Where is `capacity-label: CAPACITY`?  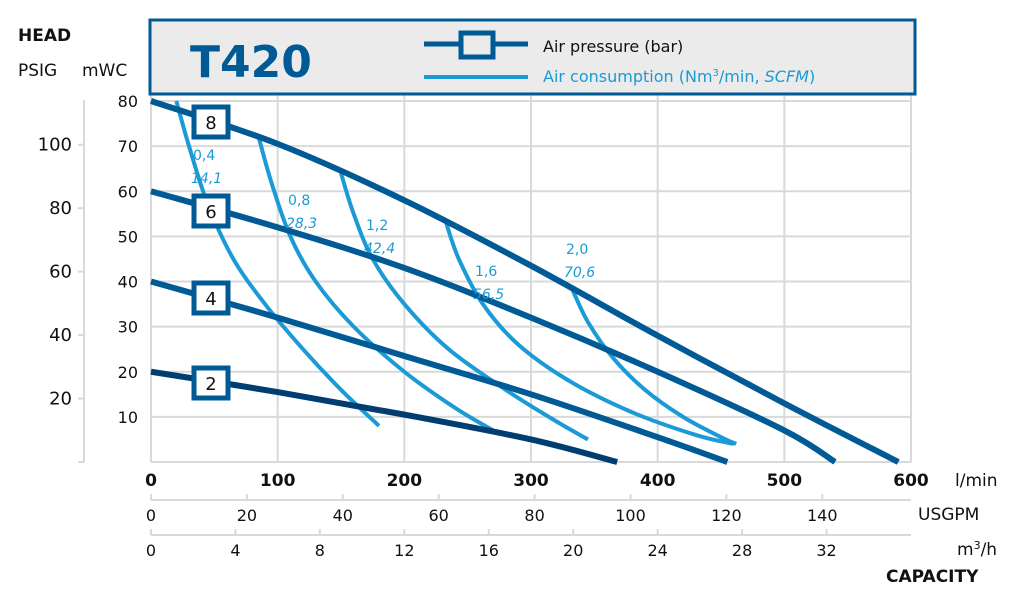 capacity-label: CAPACITY is located at coordinates (932, 577).